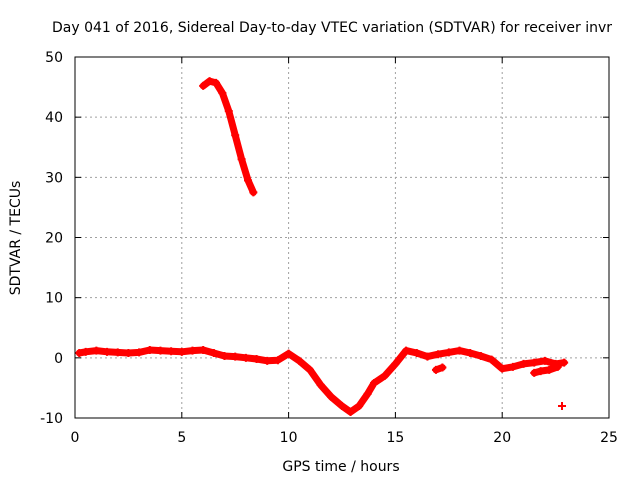  Describe the element at coordinates (54, 58) in the screenshot. I see `y-tick-label: 50` at that location.